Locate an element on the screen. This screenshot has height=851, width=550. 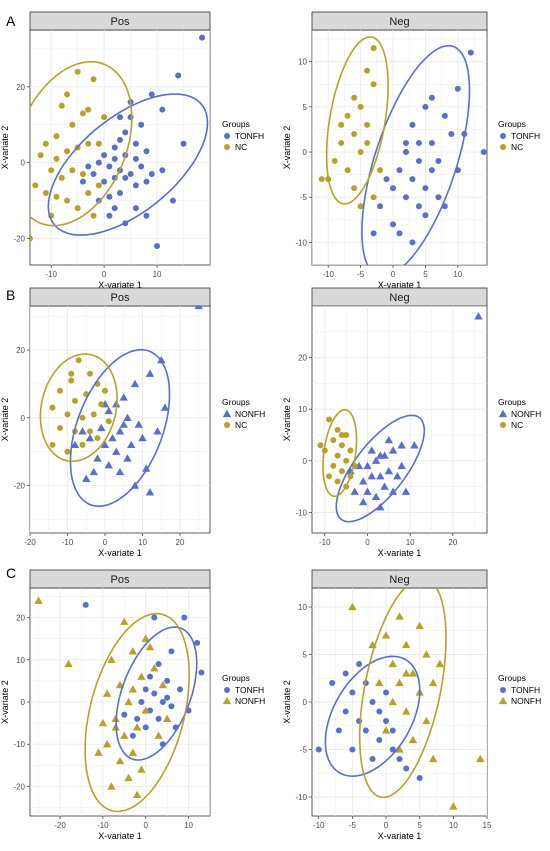
y-tick-label: 20 is located at coordinates (20, 350).